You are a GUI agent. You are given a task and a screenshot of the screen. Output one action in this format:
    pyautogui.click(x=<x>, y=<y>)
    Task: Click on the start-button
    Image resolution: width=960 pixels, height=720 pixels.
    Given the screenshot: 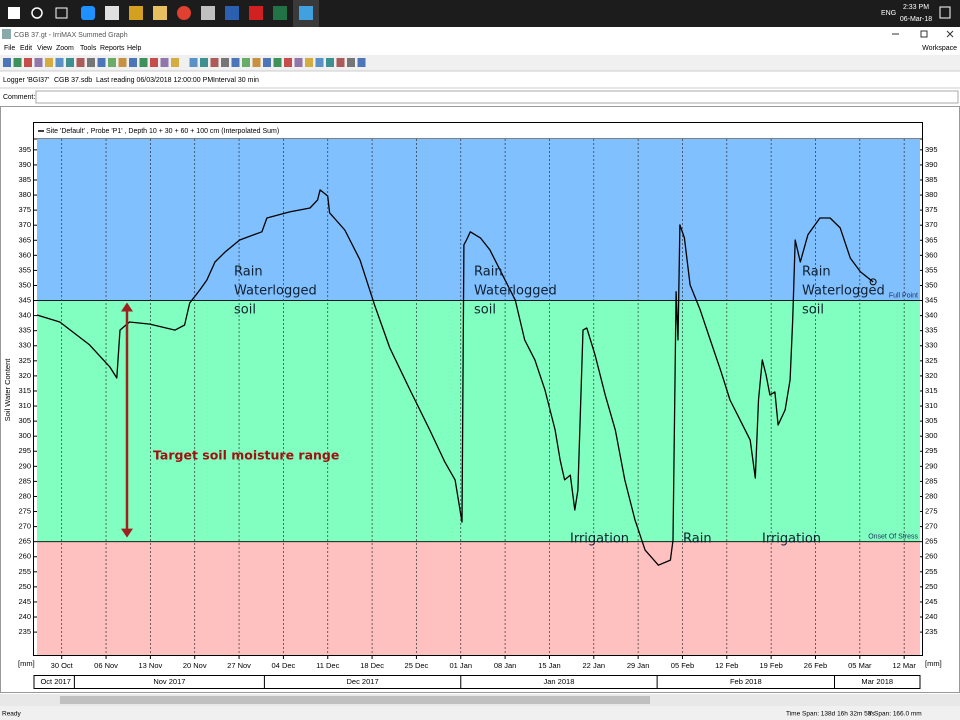 What is the action you would take?
    pyautogui.click(x=14, y=13)
    